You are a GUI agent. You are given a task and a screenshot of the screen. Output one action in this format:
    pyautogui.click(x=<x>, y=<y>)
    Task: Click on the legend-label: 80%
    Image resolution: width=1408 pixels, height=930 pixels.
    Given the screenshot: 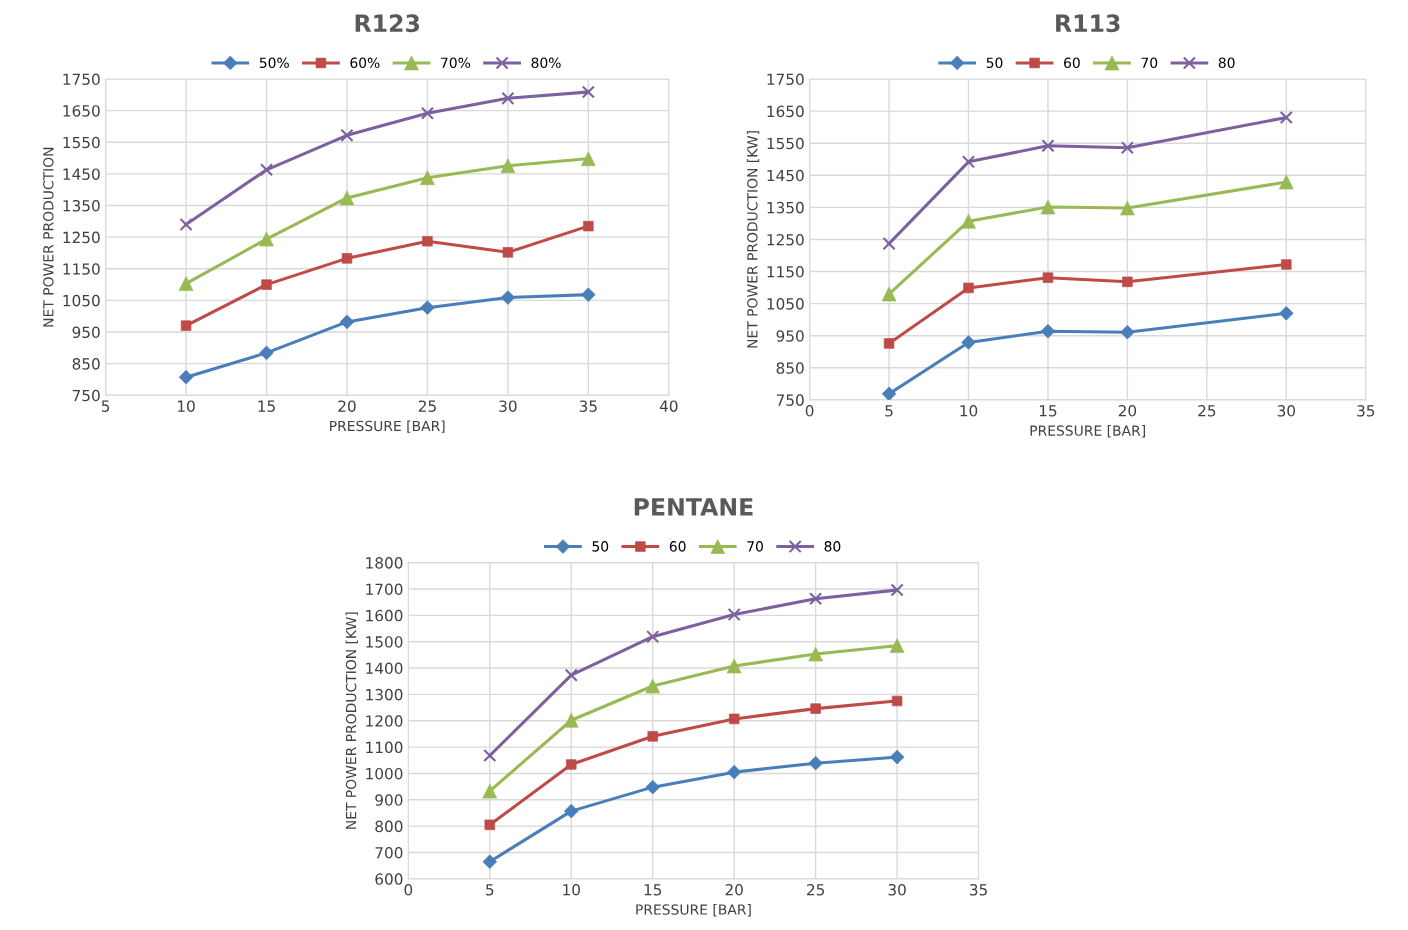 What is the action you would take?
    pyautogui.click(x=546, y=63)
    